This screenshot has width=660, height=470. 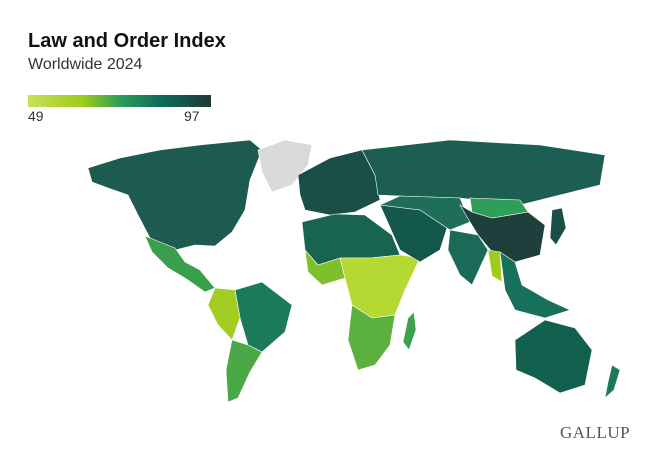 What do you see at coordinates (558, 226) in the screenshot?
I see `region-japan` at bounding box center [558, 226].